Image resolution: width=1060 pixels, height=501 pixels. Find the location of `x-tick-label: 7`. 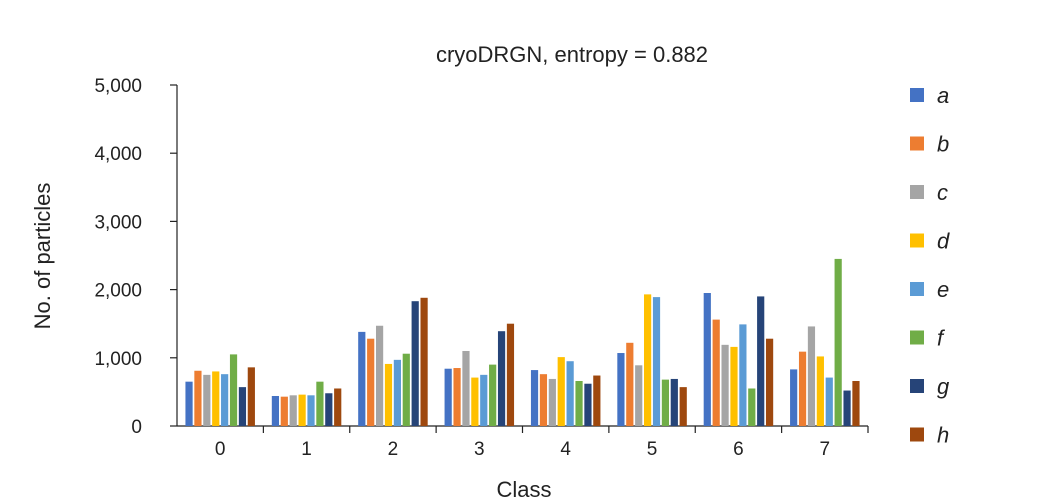

x-tick-label: 7 is located at coordinates (825, 449).